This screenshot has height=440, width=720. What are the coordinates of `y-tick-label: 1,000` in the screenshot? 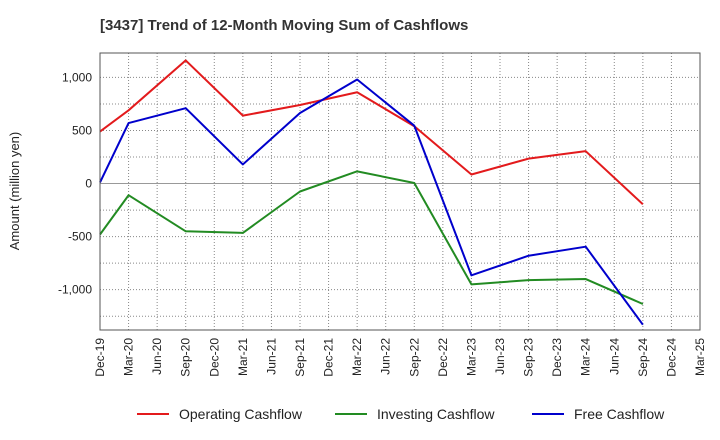 It's located at (77, 77).